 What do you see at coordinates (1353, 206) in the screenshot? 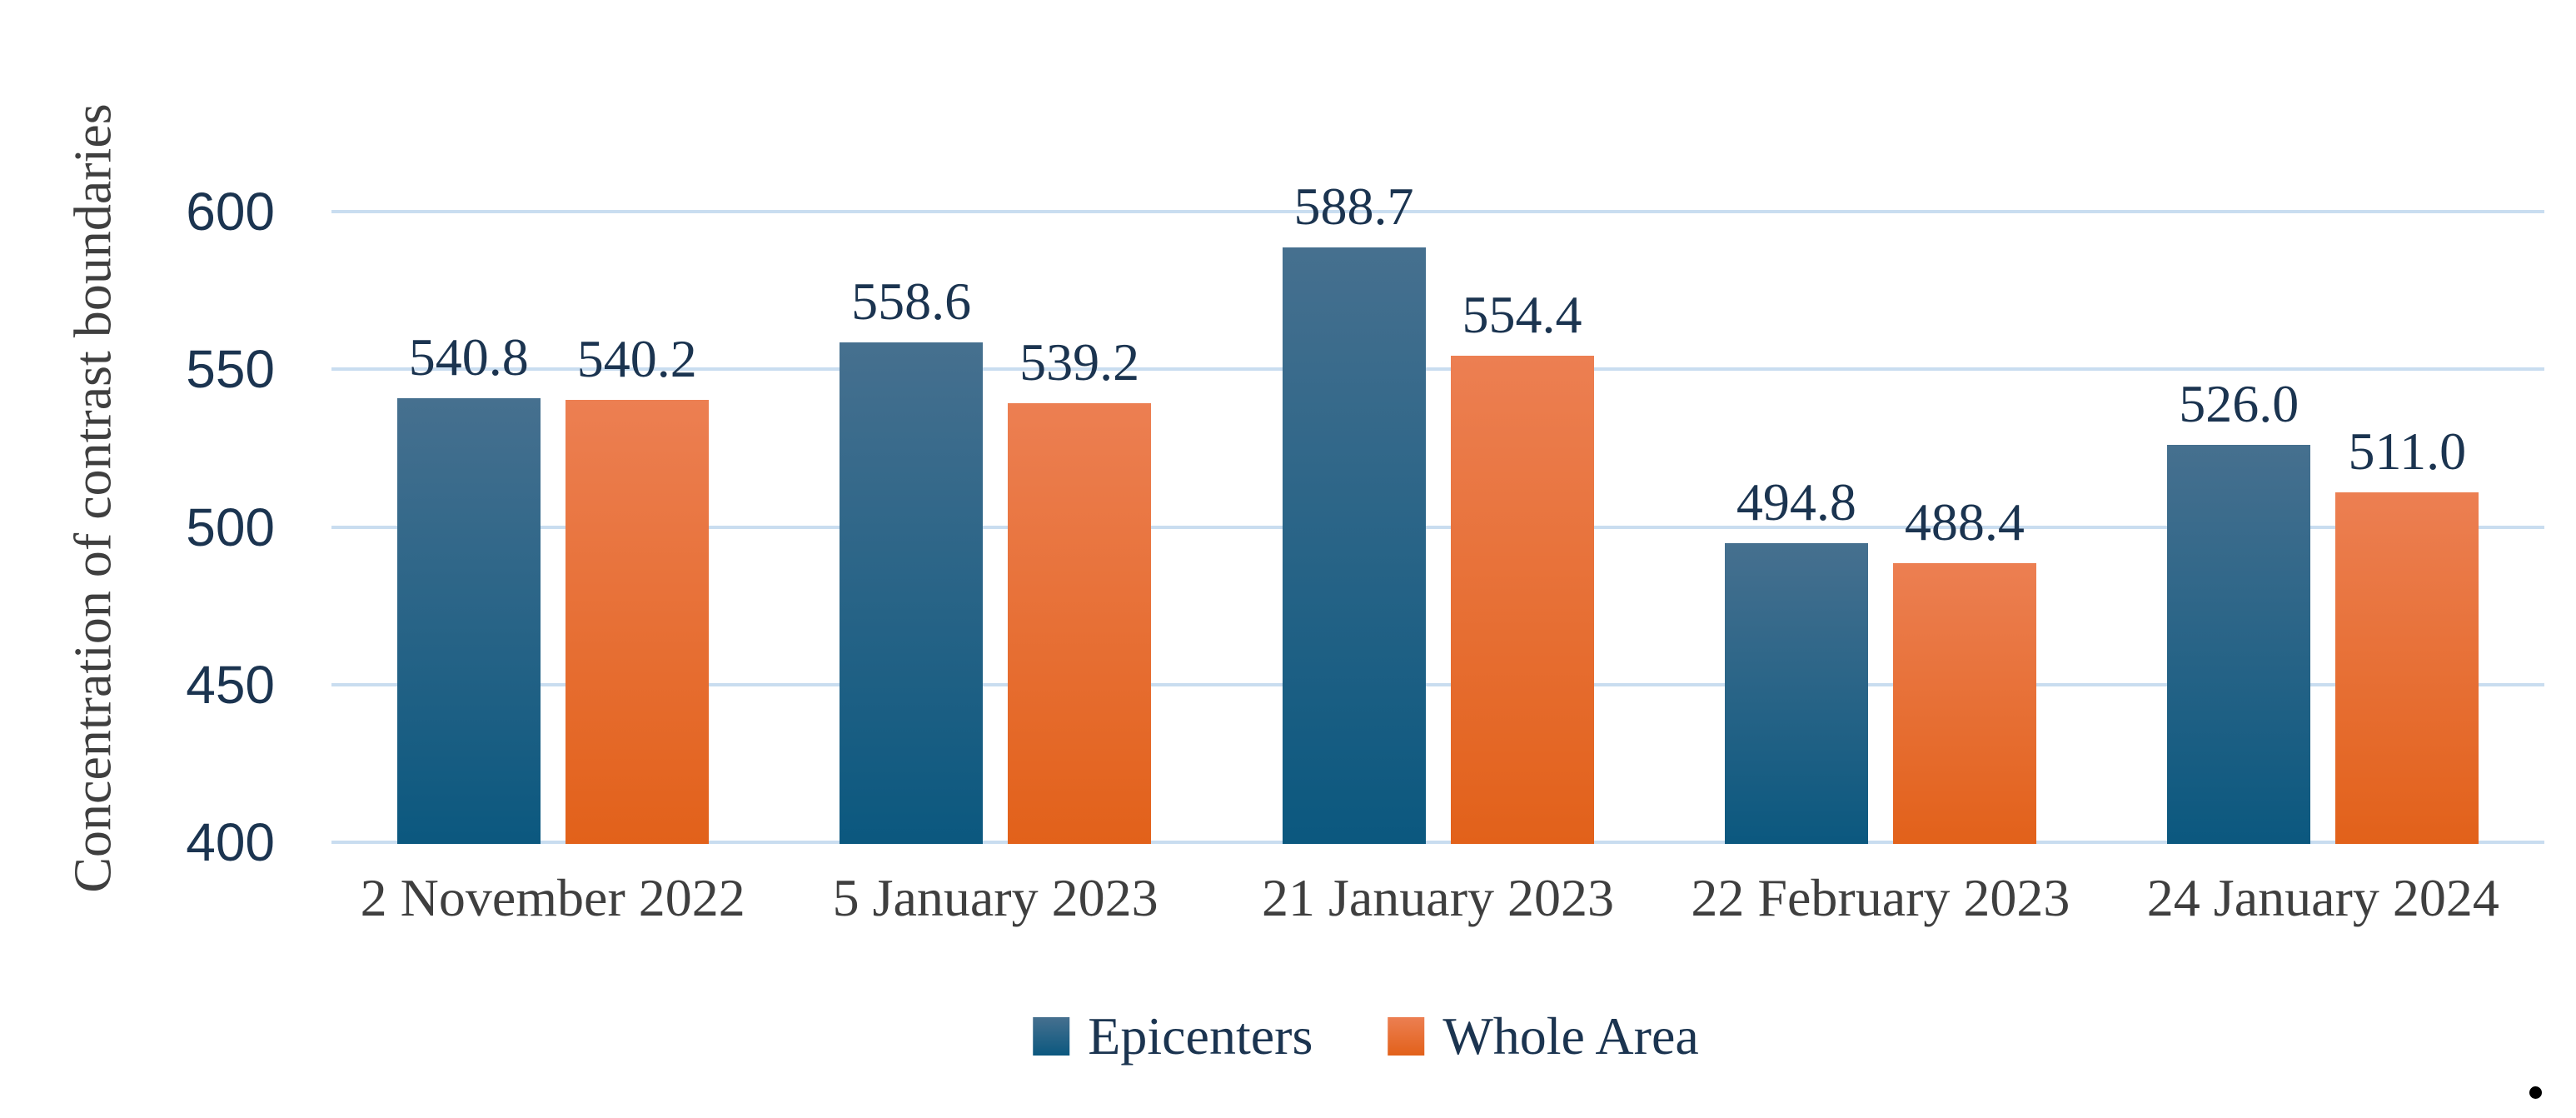
I see `data-label-epicenters-3: 588.7` at bounding box center [1353, 206].